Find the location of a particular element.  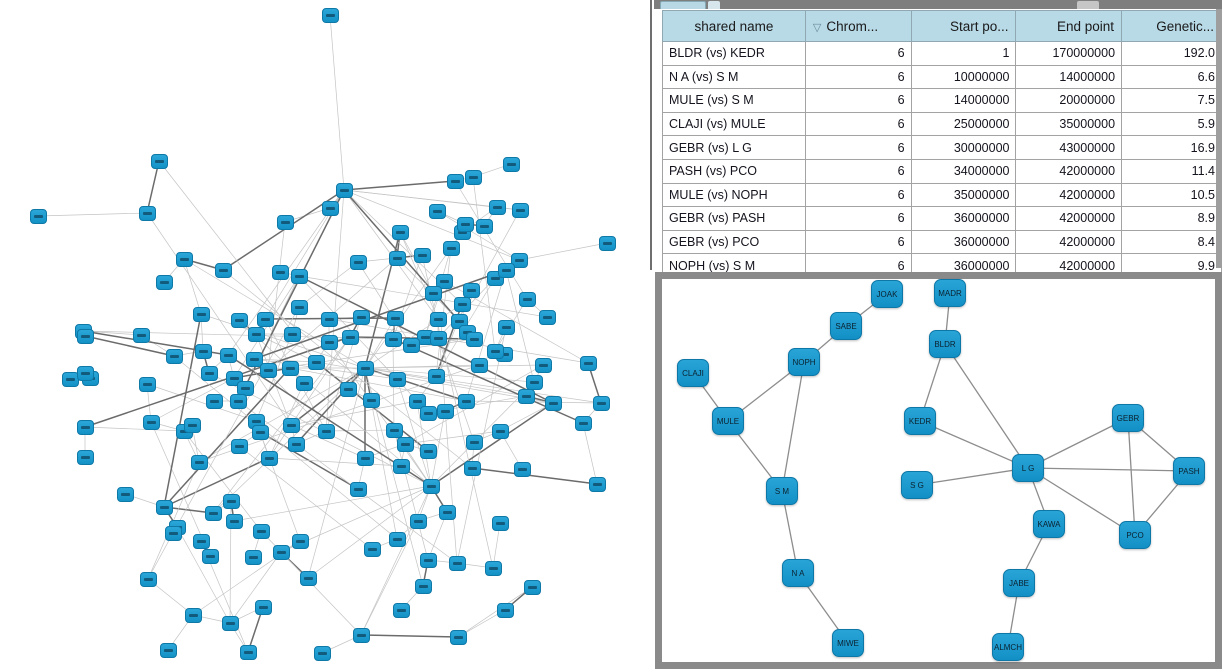

network-node-NOPH: NOPH is located at coordinates (804, 362).